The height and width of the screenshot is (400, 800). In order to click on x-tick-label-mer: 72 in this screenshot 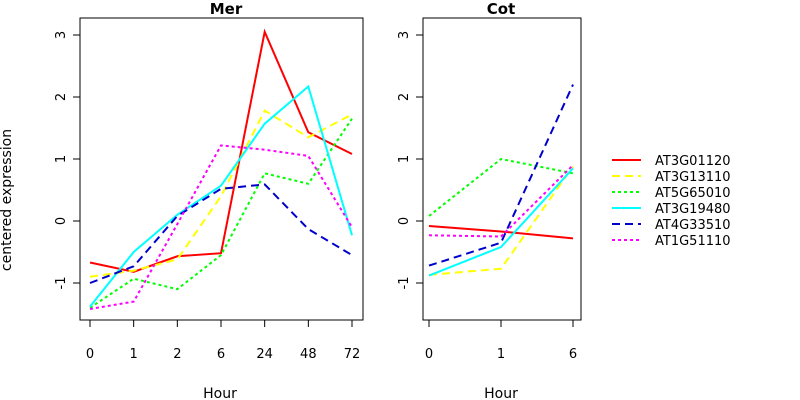, I will do `click(352, 354)`.